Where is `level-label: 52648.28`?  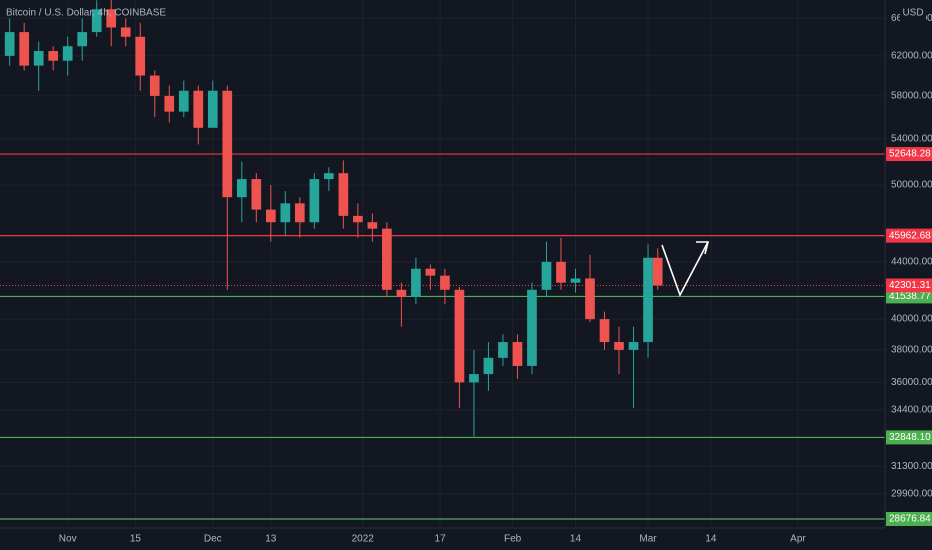
level-label: 52648.28 is located at coordinates (910, 154).